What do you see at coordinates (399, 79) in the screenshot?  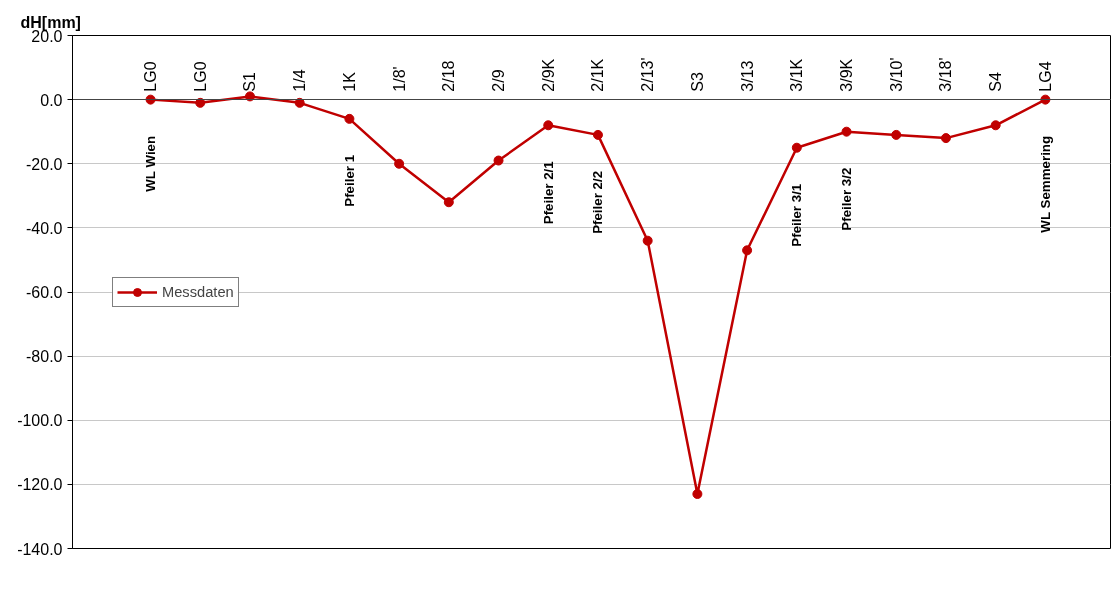 I see `x-tick-label: 1/8'` at bounding box center [399, 79].